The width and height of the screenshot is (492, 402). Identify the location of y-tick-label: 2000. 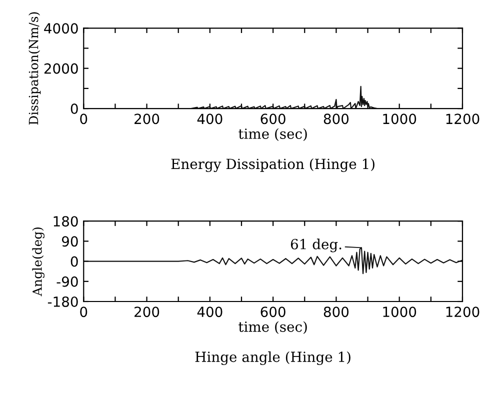
(61, 68).